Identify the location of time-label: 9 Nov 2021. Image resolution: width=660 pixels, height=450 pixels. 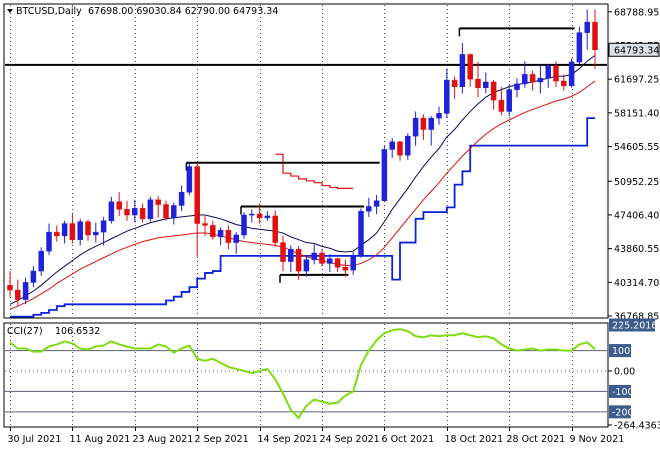
(597, 439).